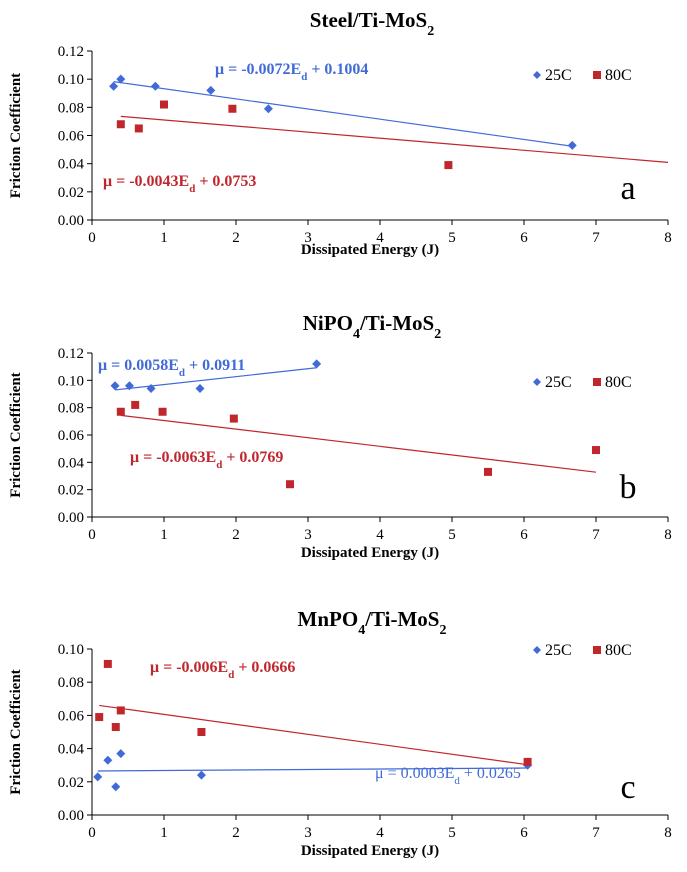 Image resolution: width=687 pixels, height=872 pixels. Describe the element at coordinates (171, 368) in the screenshot. I see `trendline-equation-25c: μ = 0.0058Ed + 0.0911` at that location.